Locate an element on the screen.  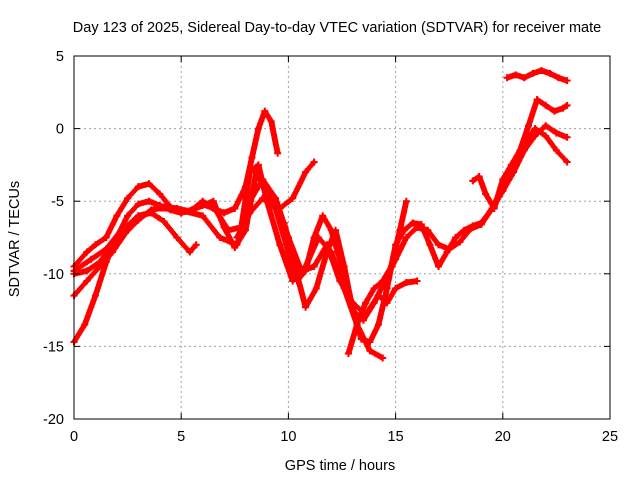
y-tick-label: -5 is located at coordinates (57, 202).